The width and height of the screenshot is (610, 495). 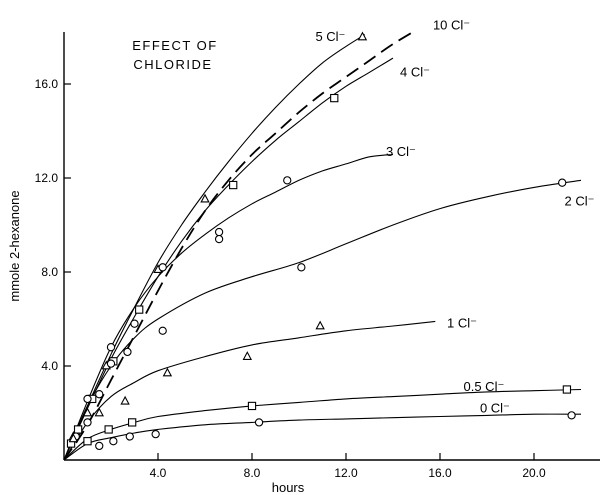 What do you see at coordinates (14, 245) in the screenshot?
I see `y-axis-label: mmole 2-hexanone` at bounding box center [14, 245].